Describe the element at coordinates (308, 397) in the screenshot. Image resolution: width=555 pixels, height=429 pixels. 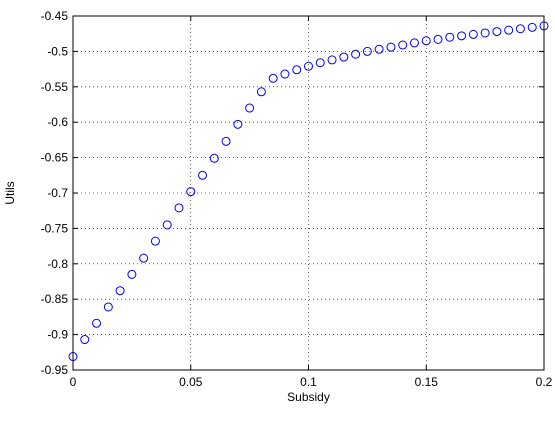
I see `x-axis-label: Subsidy` at that location.